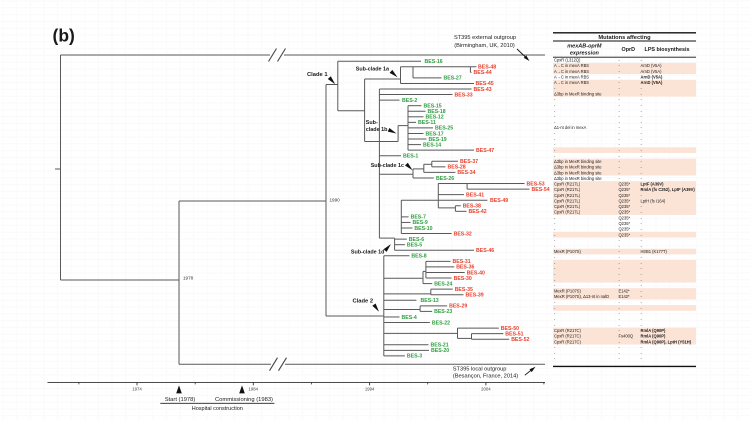 The height and width of the screenshot is (421, 750). Describe the element at coordinates (653, 184) in the screenshot. I see `svg-text: LptF (A39V)` at that location.